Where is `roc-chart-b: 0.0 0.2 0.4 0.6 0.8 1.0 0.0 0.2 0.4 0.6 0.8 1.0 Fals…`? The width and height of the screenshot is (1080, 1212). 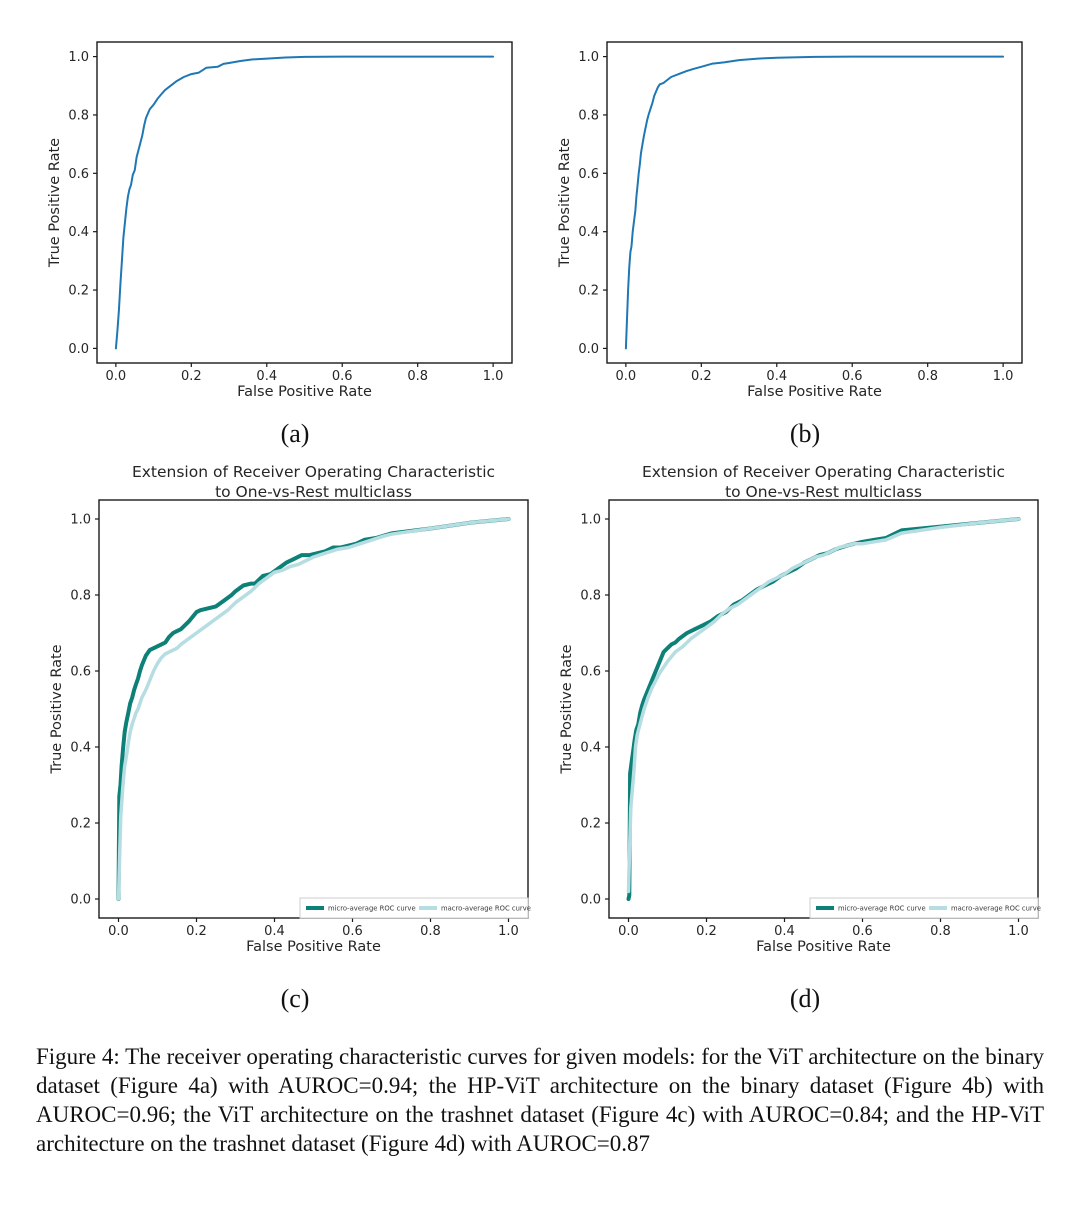 roc-chart-b: 0.0 0.2 0.4 0.6 0.8 1.0 0.0 0.2 0.4 0.6 0.8 1.0 Fals… is located at coordinates (790, 220).